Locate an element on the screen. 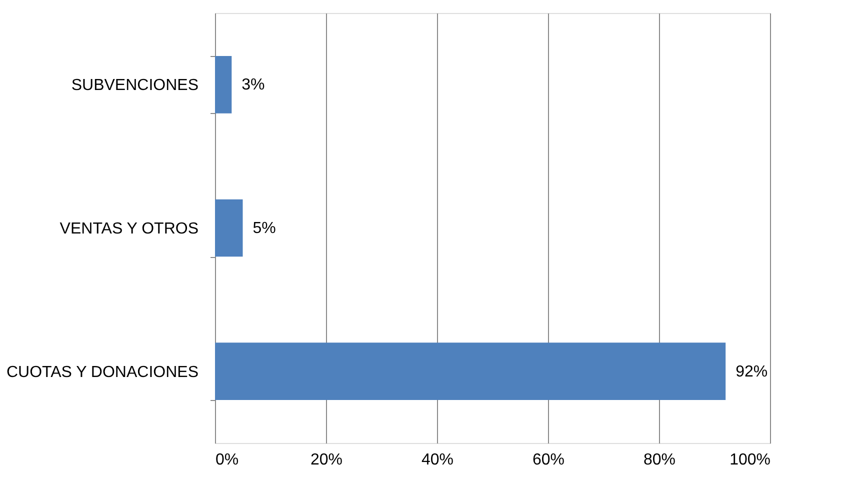 Image resolution: width=853 pixels, height=495 pixels. y-tick-label: SUBVENCIONES is located at coordinates (134, 85).